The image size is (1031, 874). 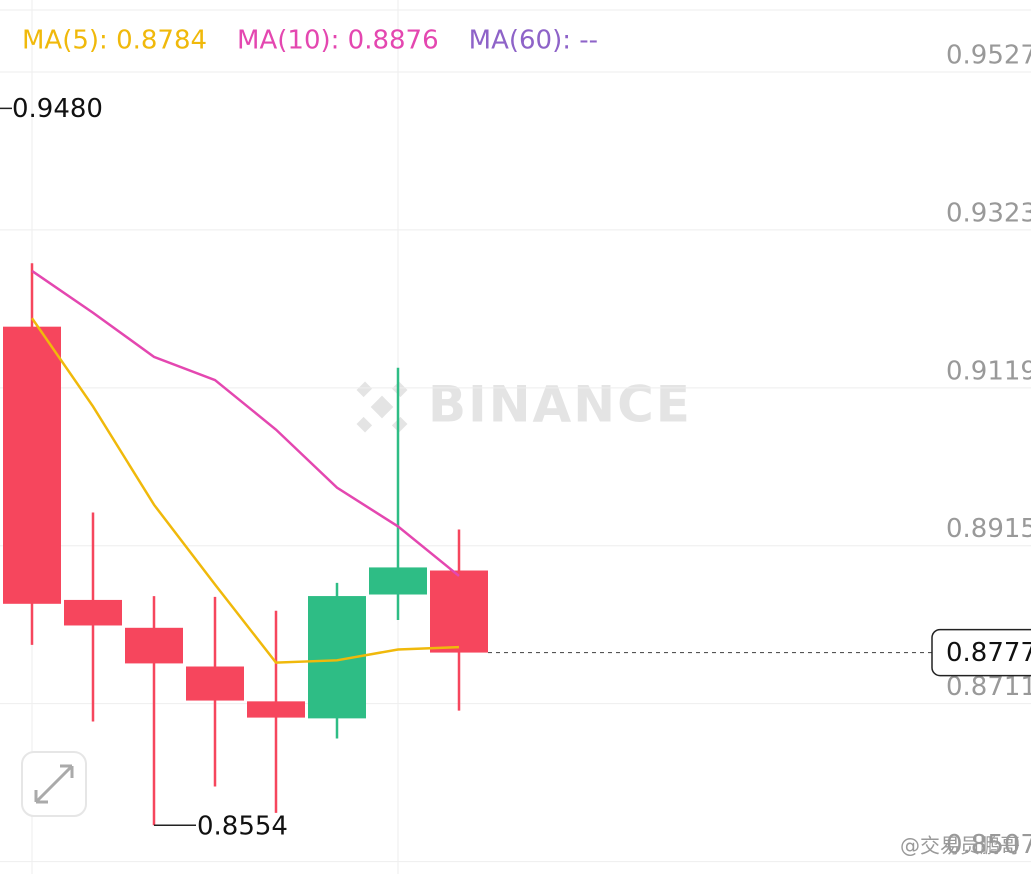 What do you see at coordinates (988, 213) in the screenshot?
I see `y-tick-label: 0.9323` at bounding box center [988, 213].